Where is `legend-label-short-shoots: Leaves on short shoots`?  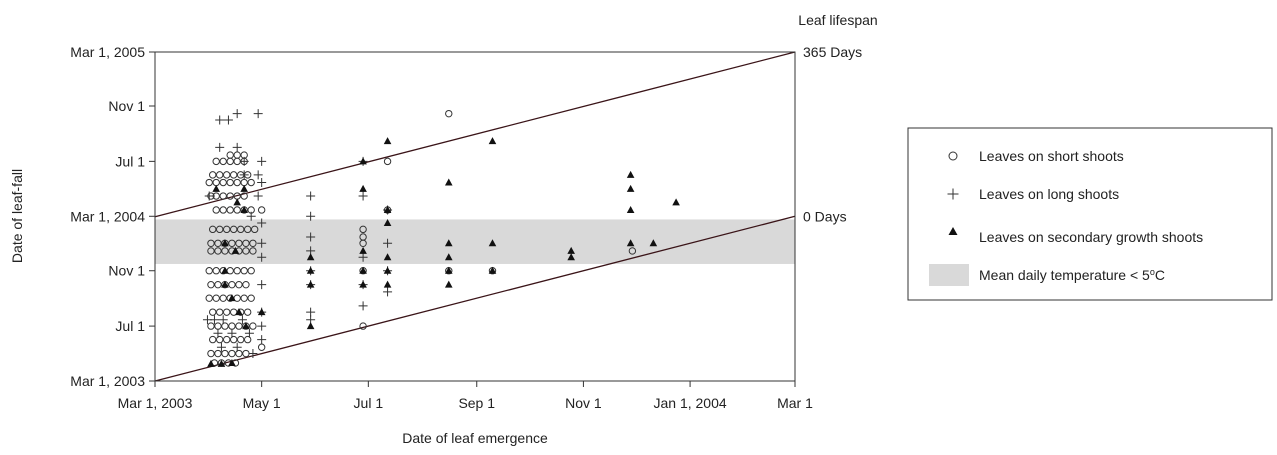 legend-label-short-shoots: Leaves on short shoots is located at coordinates (1051, 156).